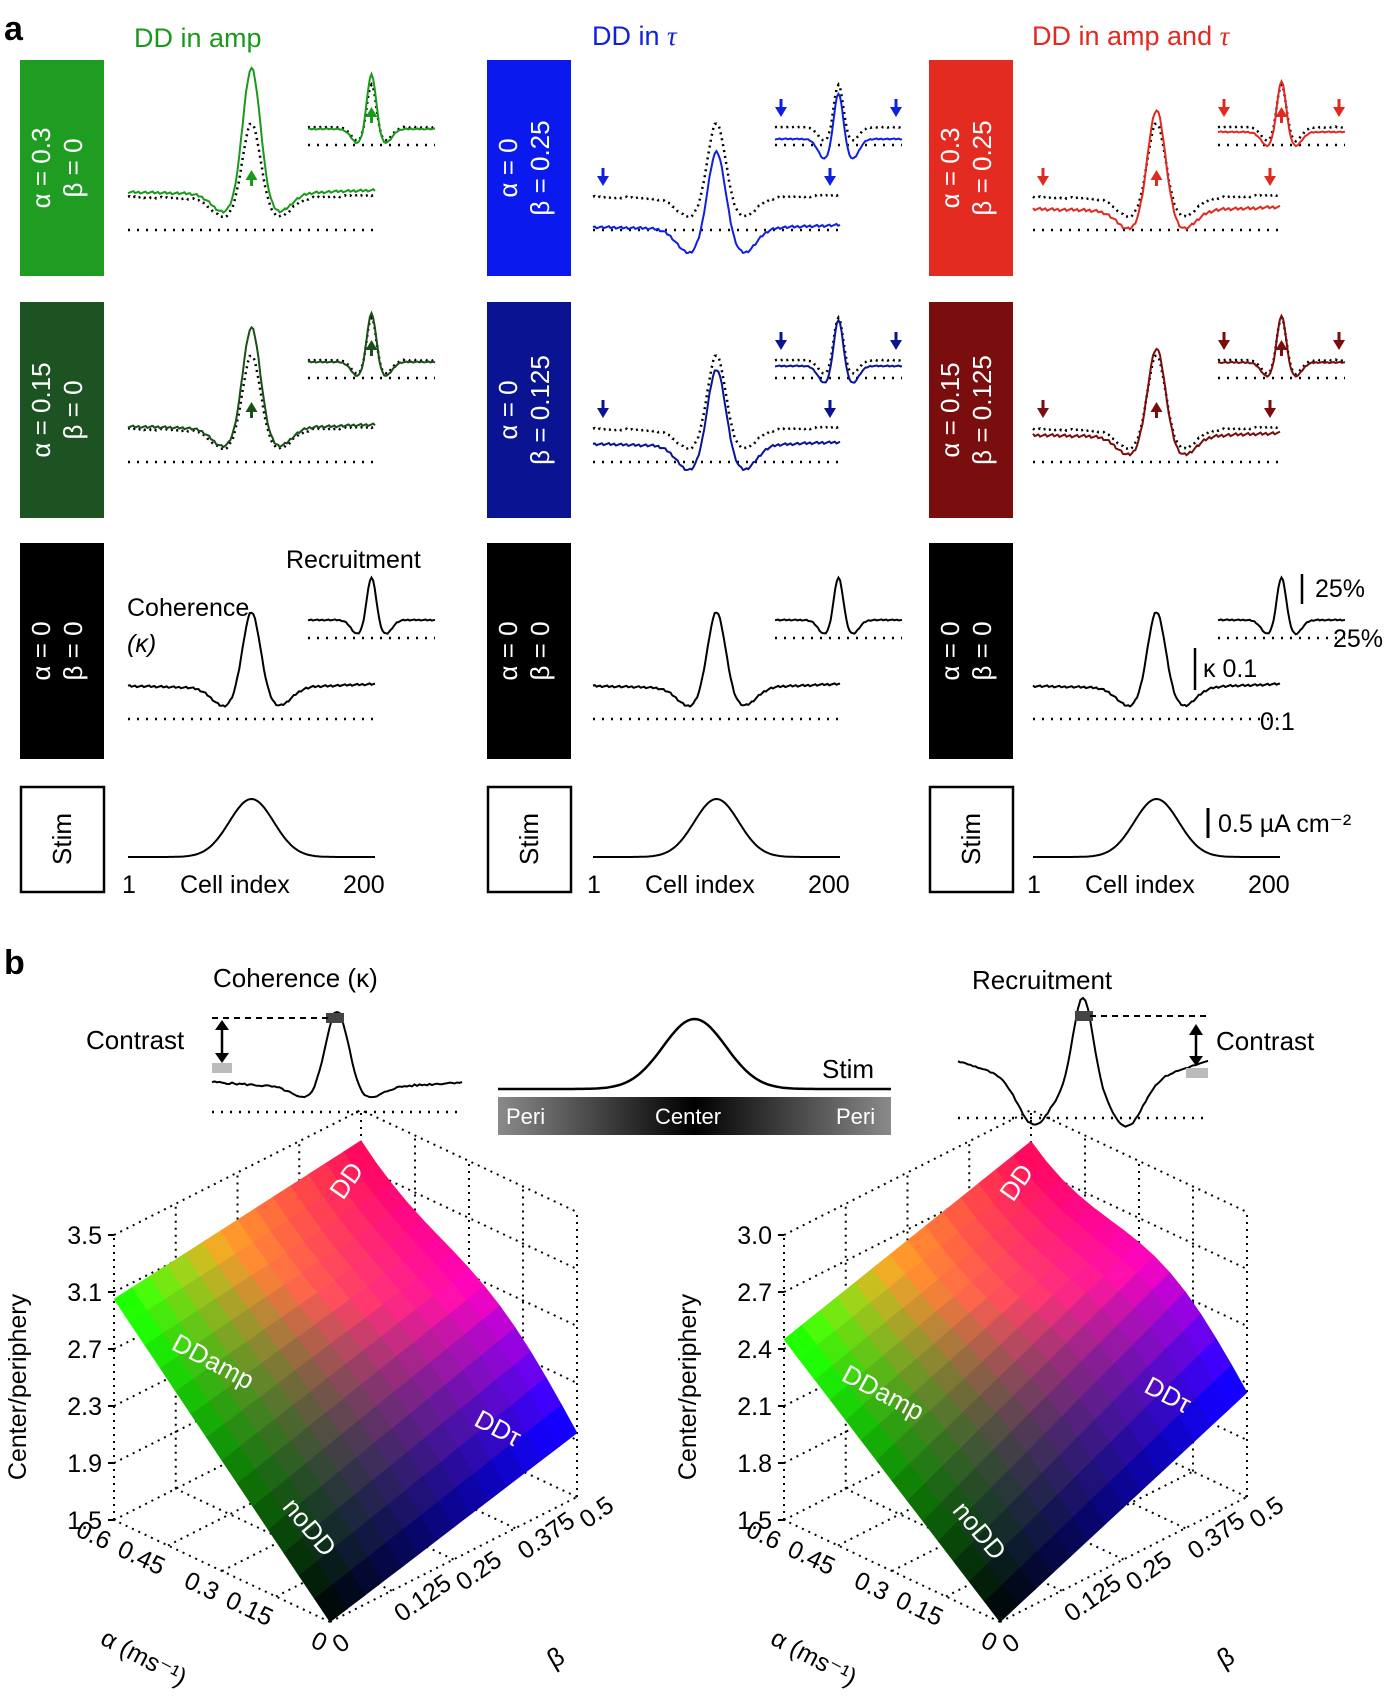 The width and height of the screenshot is (1395, 1708). I want to click on trace-group-r2-c3, so click(1189, 388).